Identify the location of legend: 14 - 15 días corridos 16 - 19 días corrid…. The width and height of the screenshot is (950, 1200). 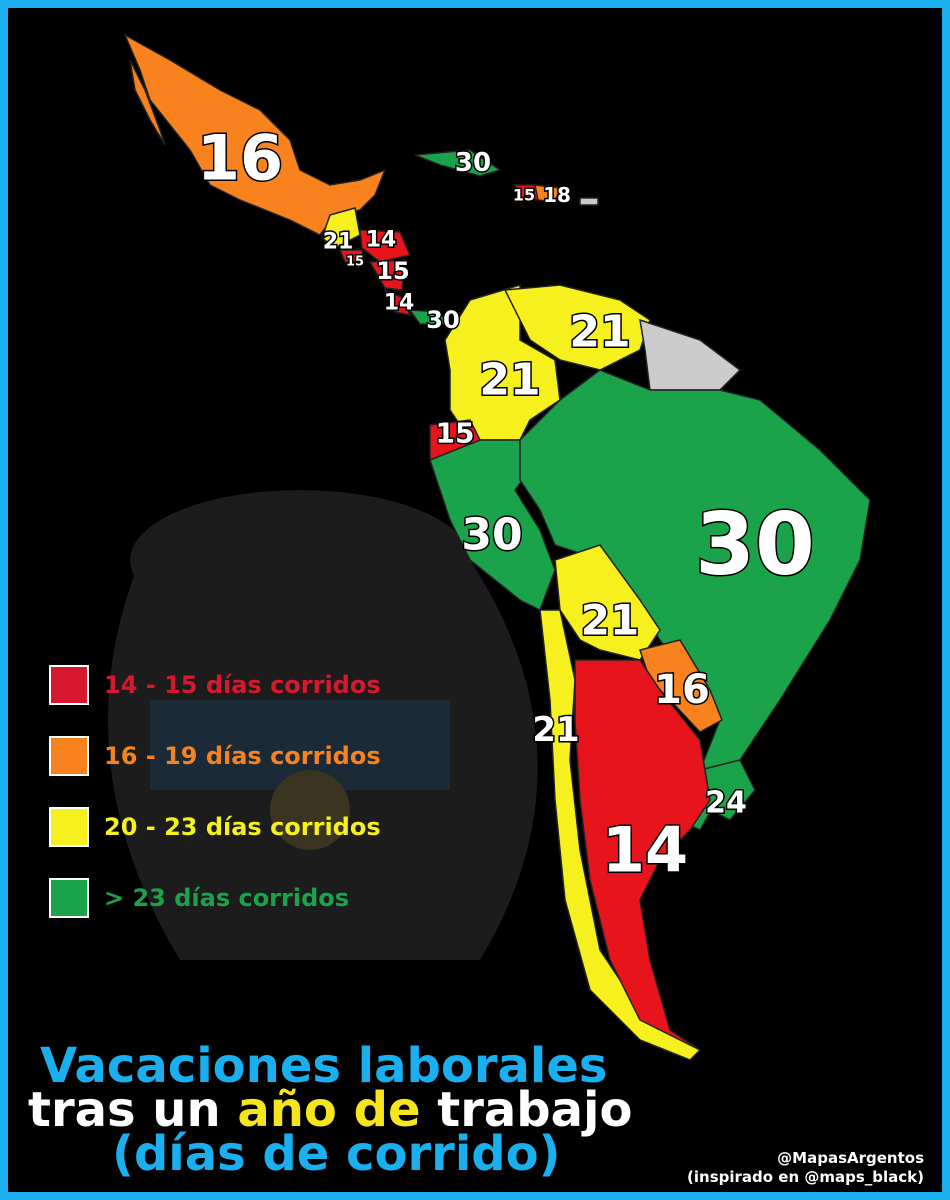
(215, 791).